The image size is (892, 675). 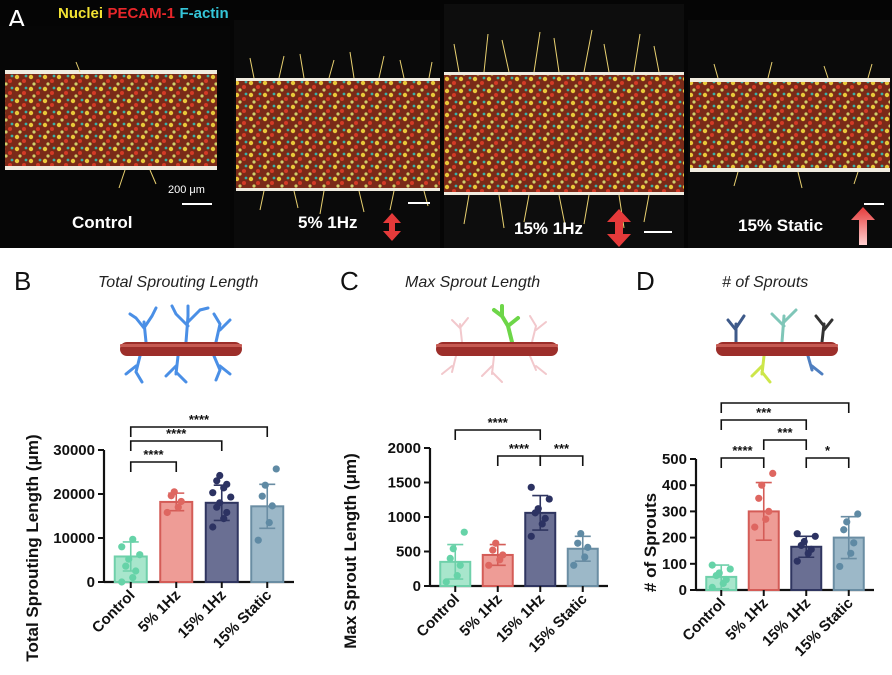 I want to click on y-axis-label: # of Sprouts, so click(x=650, y=542).